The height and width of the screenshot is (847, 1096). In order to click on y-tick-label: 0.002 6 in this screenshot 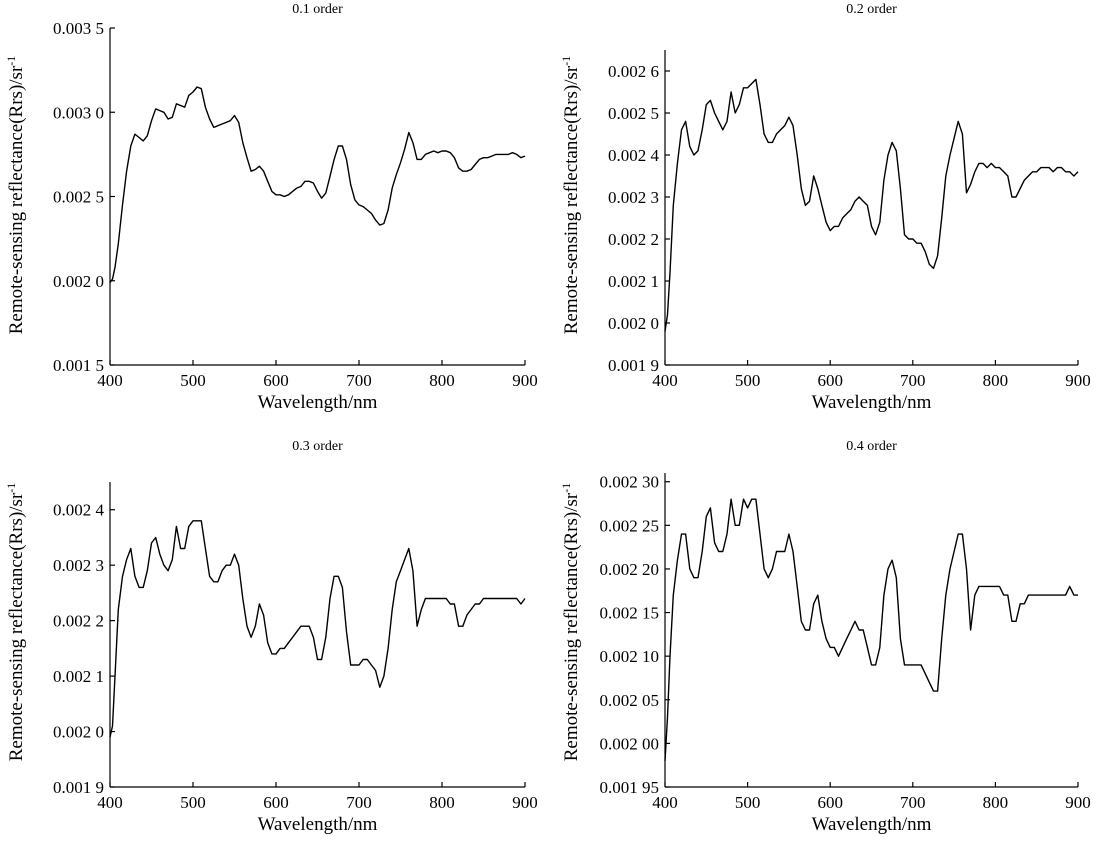, I will do `click(633, 71)`.